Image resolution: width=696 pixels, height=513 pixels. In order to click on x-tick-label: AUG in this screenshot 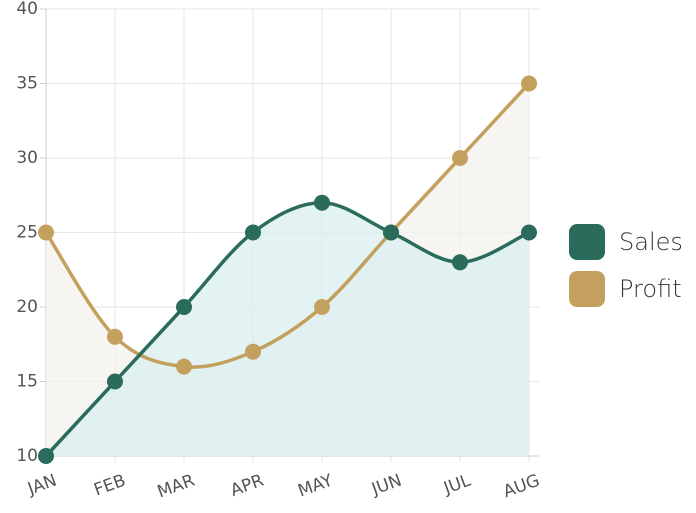, I will do `click(522, 487)`.